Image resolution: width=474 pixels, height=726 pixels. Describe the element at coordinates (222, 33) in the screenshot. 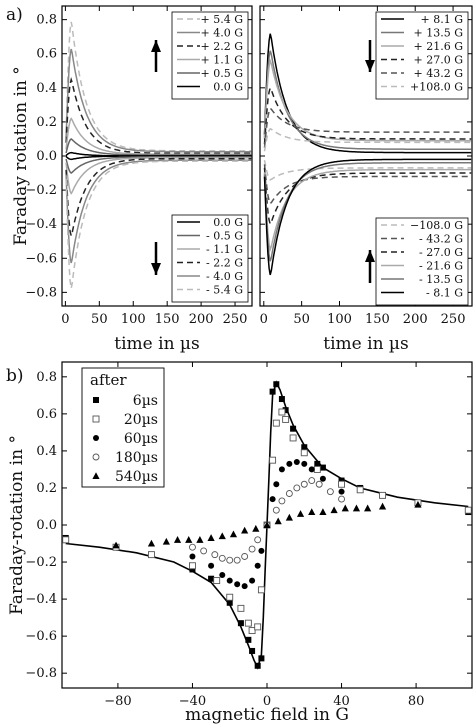

I see `legend-label: + 4.0 G` at that location.